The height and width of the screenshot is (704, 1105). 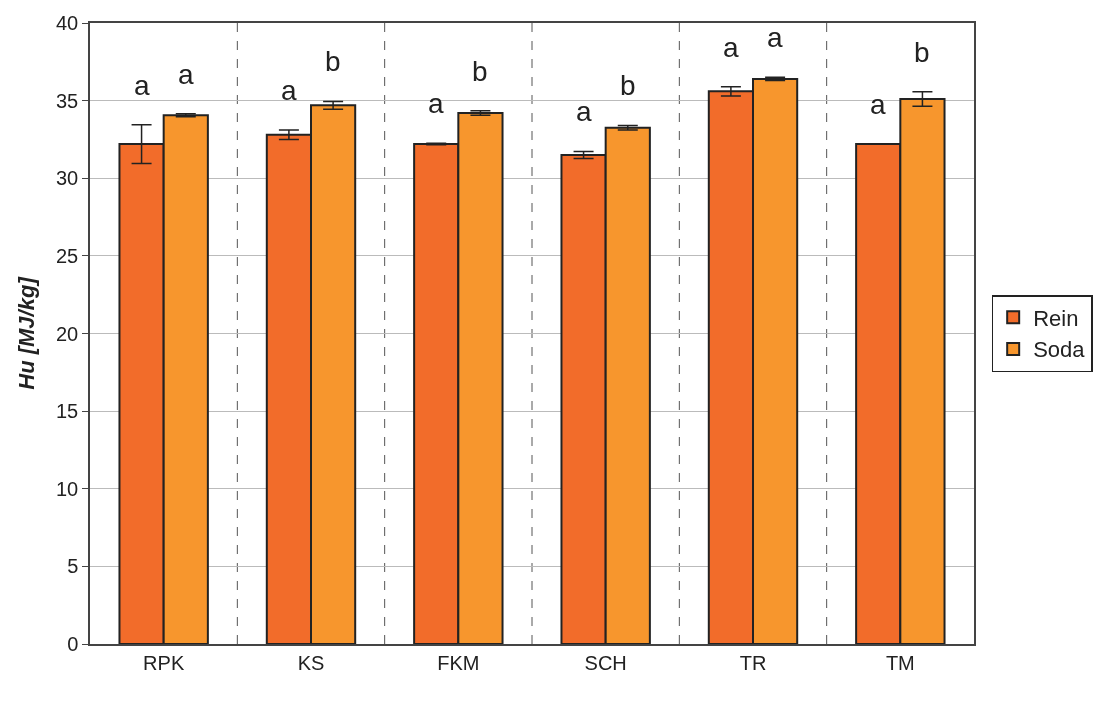 What do you see at coordinates (67, 100) in the screenshot?
I see `y-tick-label: 35` at bounding box center [67, 100].